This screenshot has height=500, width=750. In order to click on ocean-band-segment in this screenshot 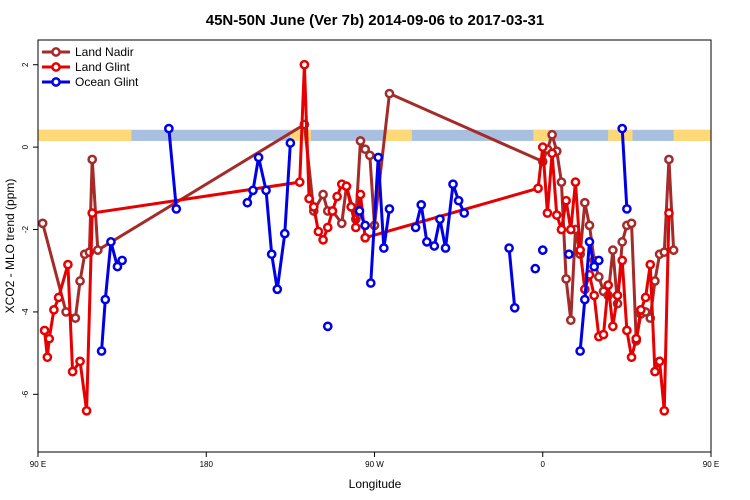, I will do `click(374, 135)`.